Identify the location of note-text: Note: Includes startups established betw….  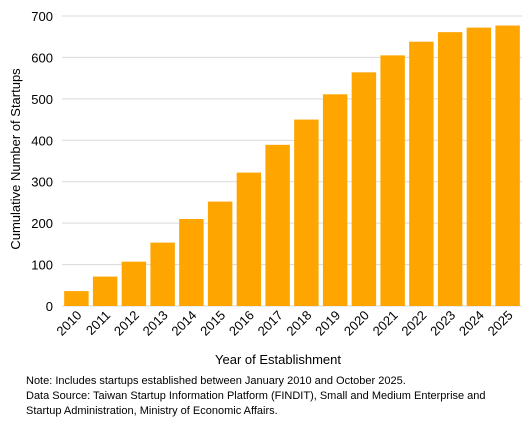
(216, 381).